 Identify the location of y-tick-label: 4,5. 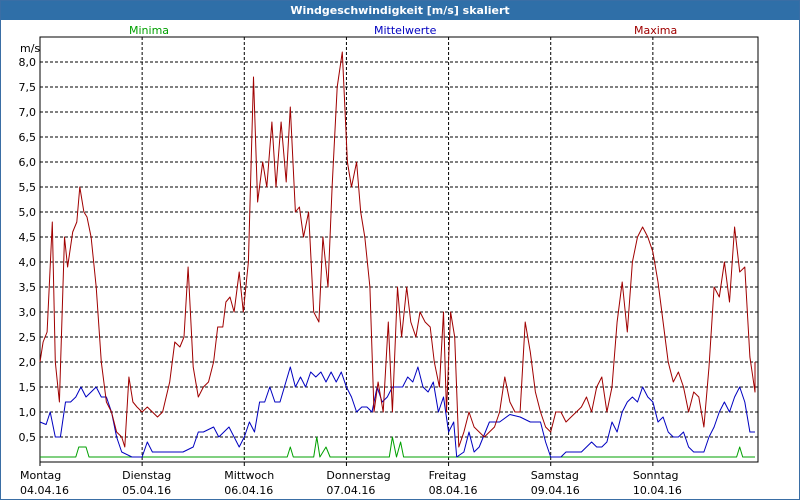
(28, 237).